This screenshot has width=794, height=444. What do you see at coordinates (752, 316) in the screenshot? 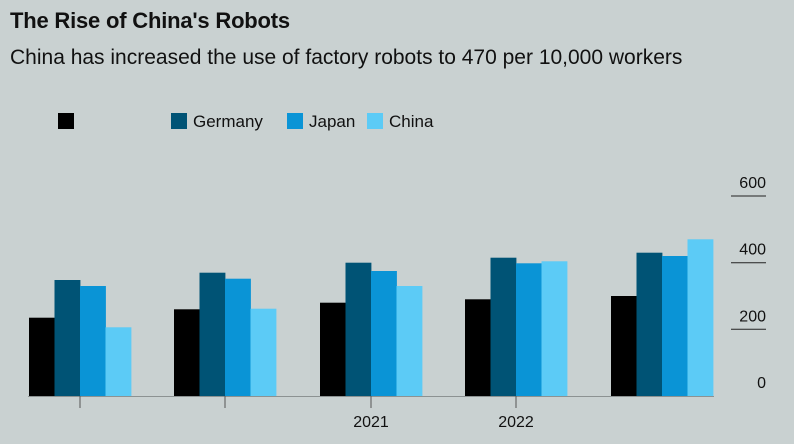
I see `y-tick-label: 200` at bounding box center [752, 316].